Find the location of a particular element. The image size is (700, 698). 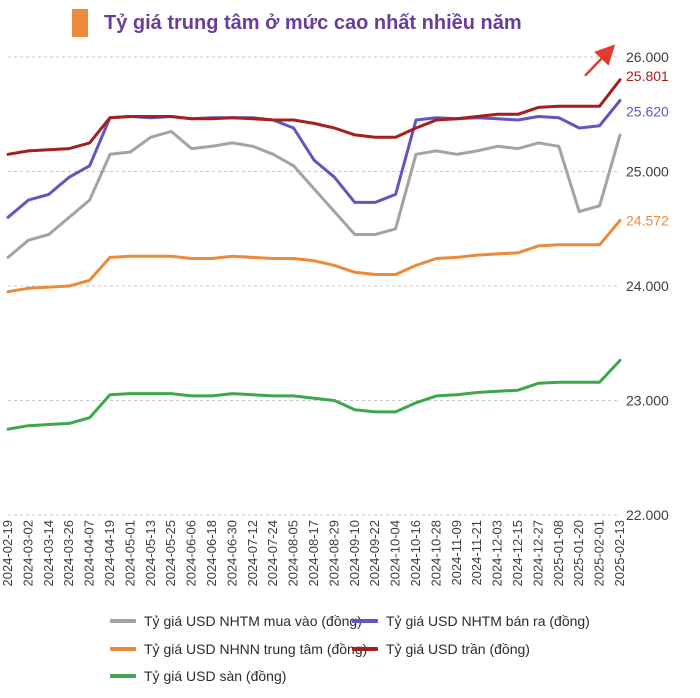

x-tick-label: 2024-04-19 is located at coordinates (109, 553).